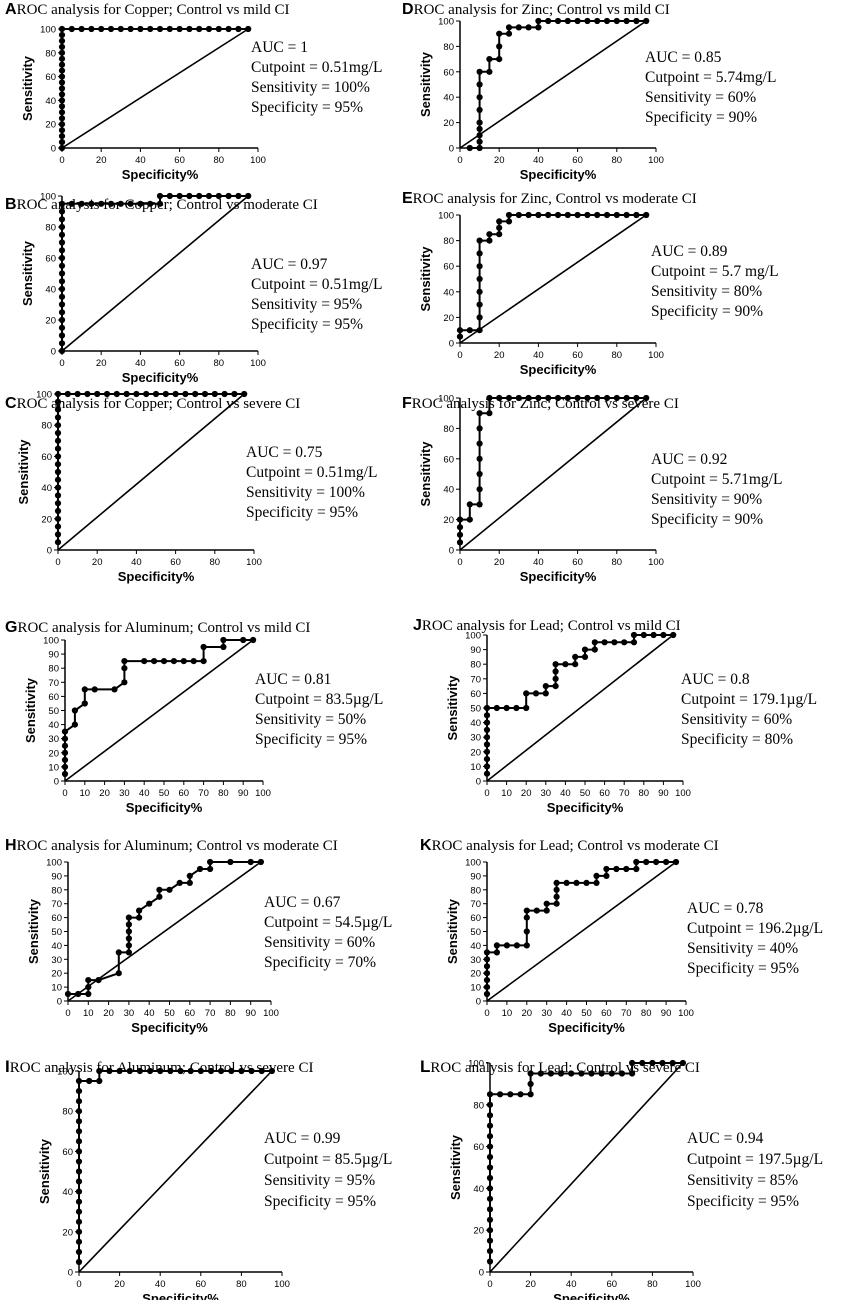  What do you see at coordinates (56, 904) in the screenshot?
I see `y-tick-label: 70` at bounding box center [56, 904].